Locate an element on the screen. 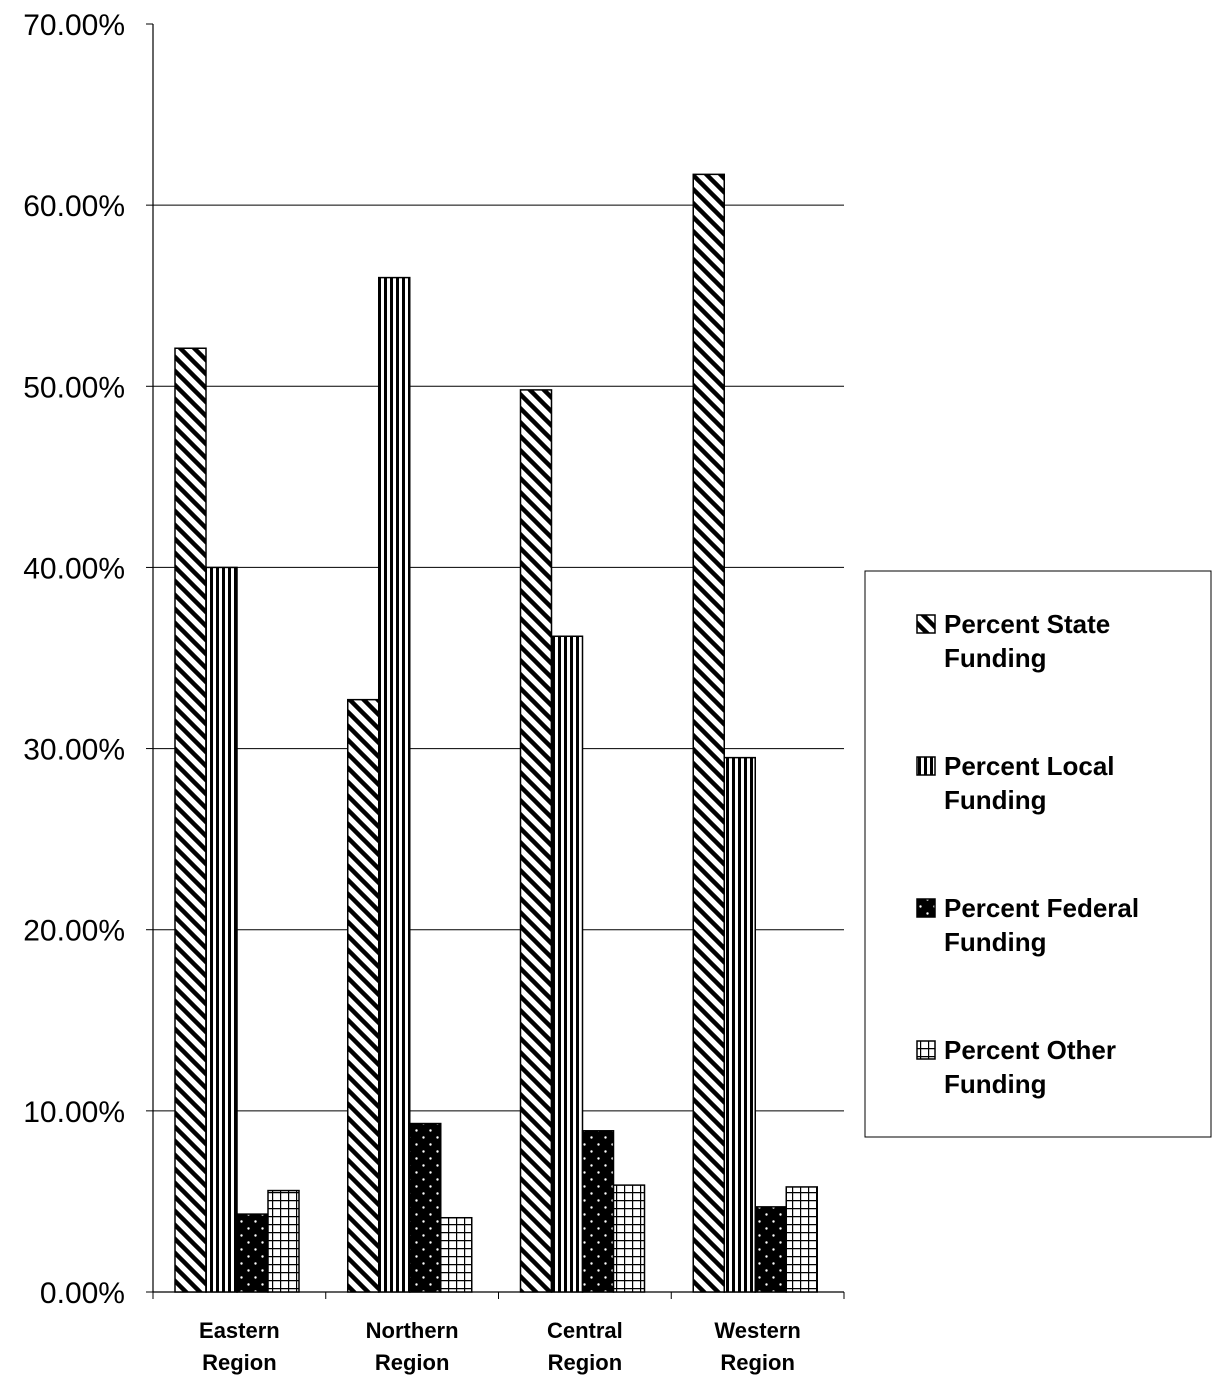  legend-label: Percent Federal Funding is located at coordinates (1041, 925).